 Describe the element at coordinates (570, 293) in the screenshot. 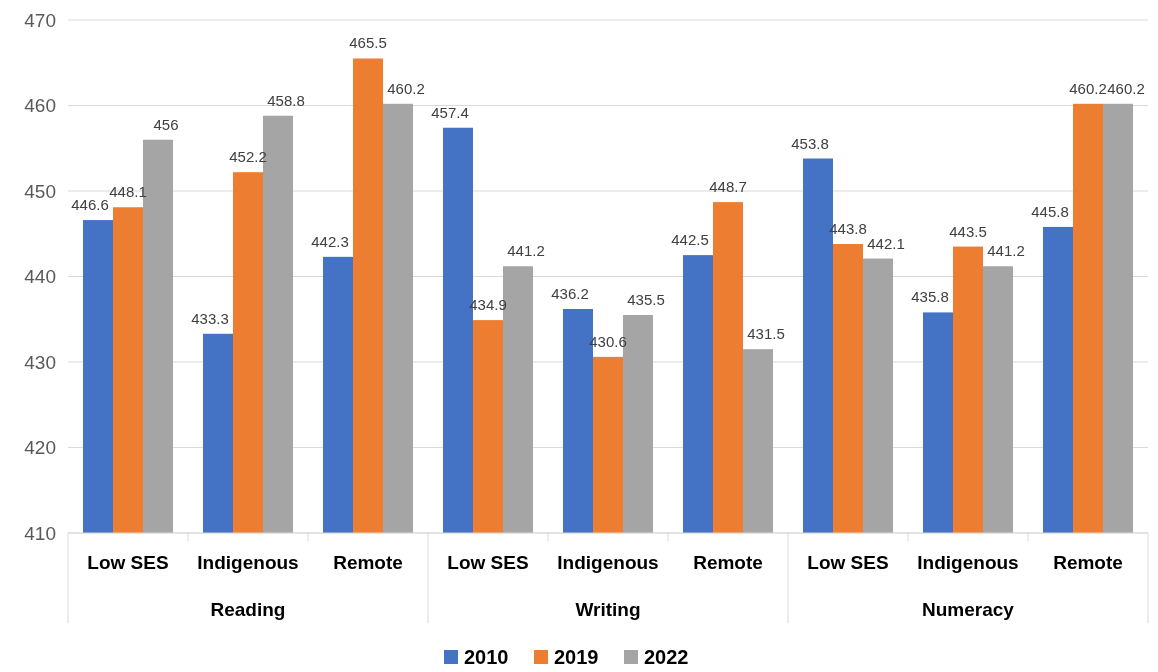

I see `data-label: 436.2` at that location.